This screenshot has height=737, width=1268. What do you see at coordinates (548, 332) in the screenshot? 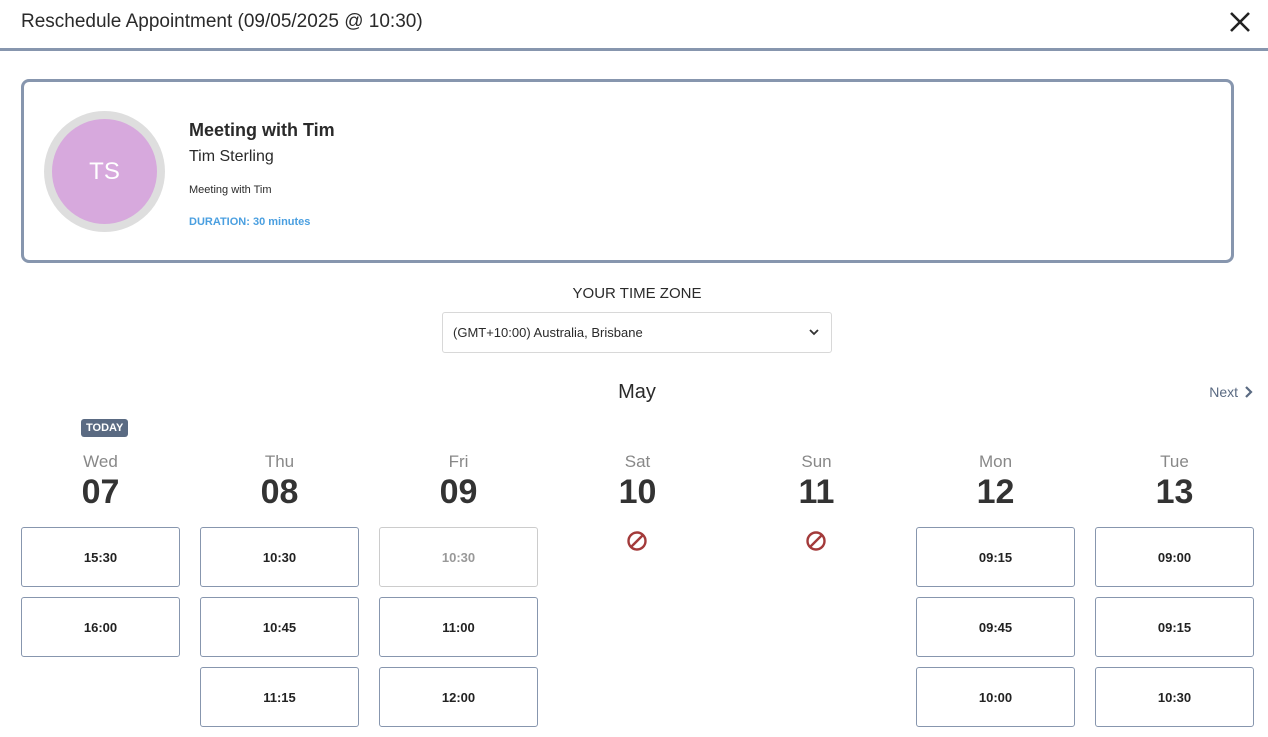
I see `timezone-value: (GMT+10:00) Australia, Brisbane` at bounding box center [548, 332].